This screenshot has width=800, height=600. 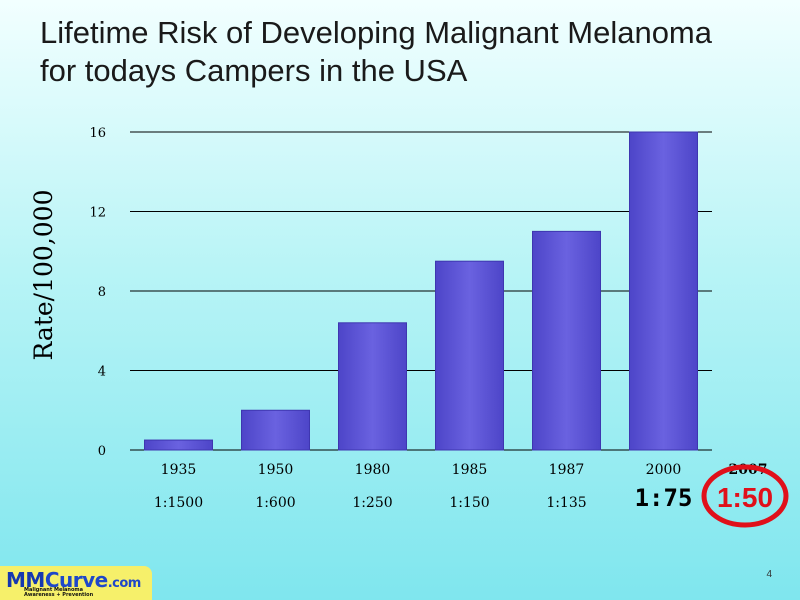 What do you see at coordinates (567, 470) in the screenshot?
I see `x-tick-label: 1987` at bounding box center [567, 470].